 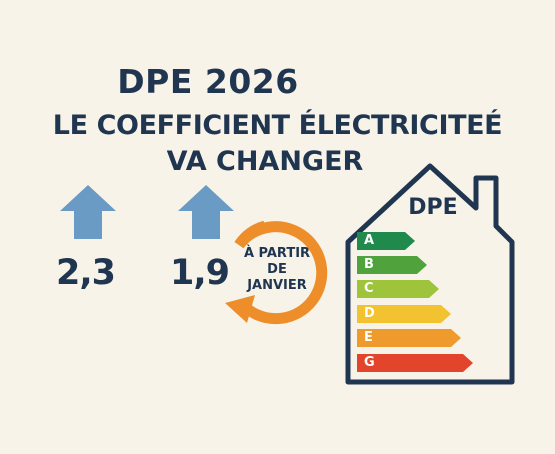 I want to click on cycle-badge-line-1: À PARTIR, so click(x=277, y=253).